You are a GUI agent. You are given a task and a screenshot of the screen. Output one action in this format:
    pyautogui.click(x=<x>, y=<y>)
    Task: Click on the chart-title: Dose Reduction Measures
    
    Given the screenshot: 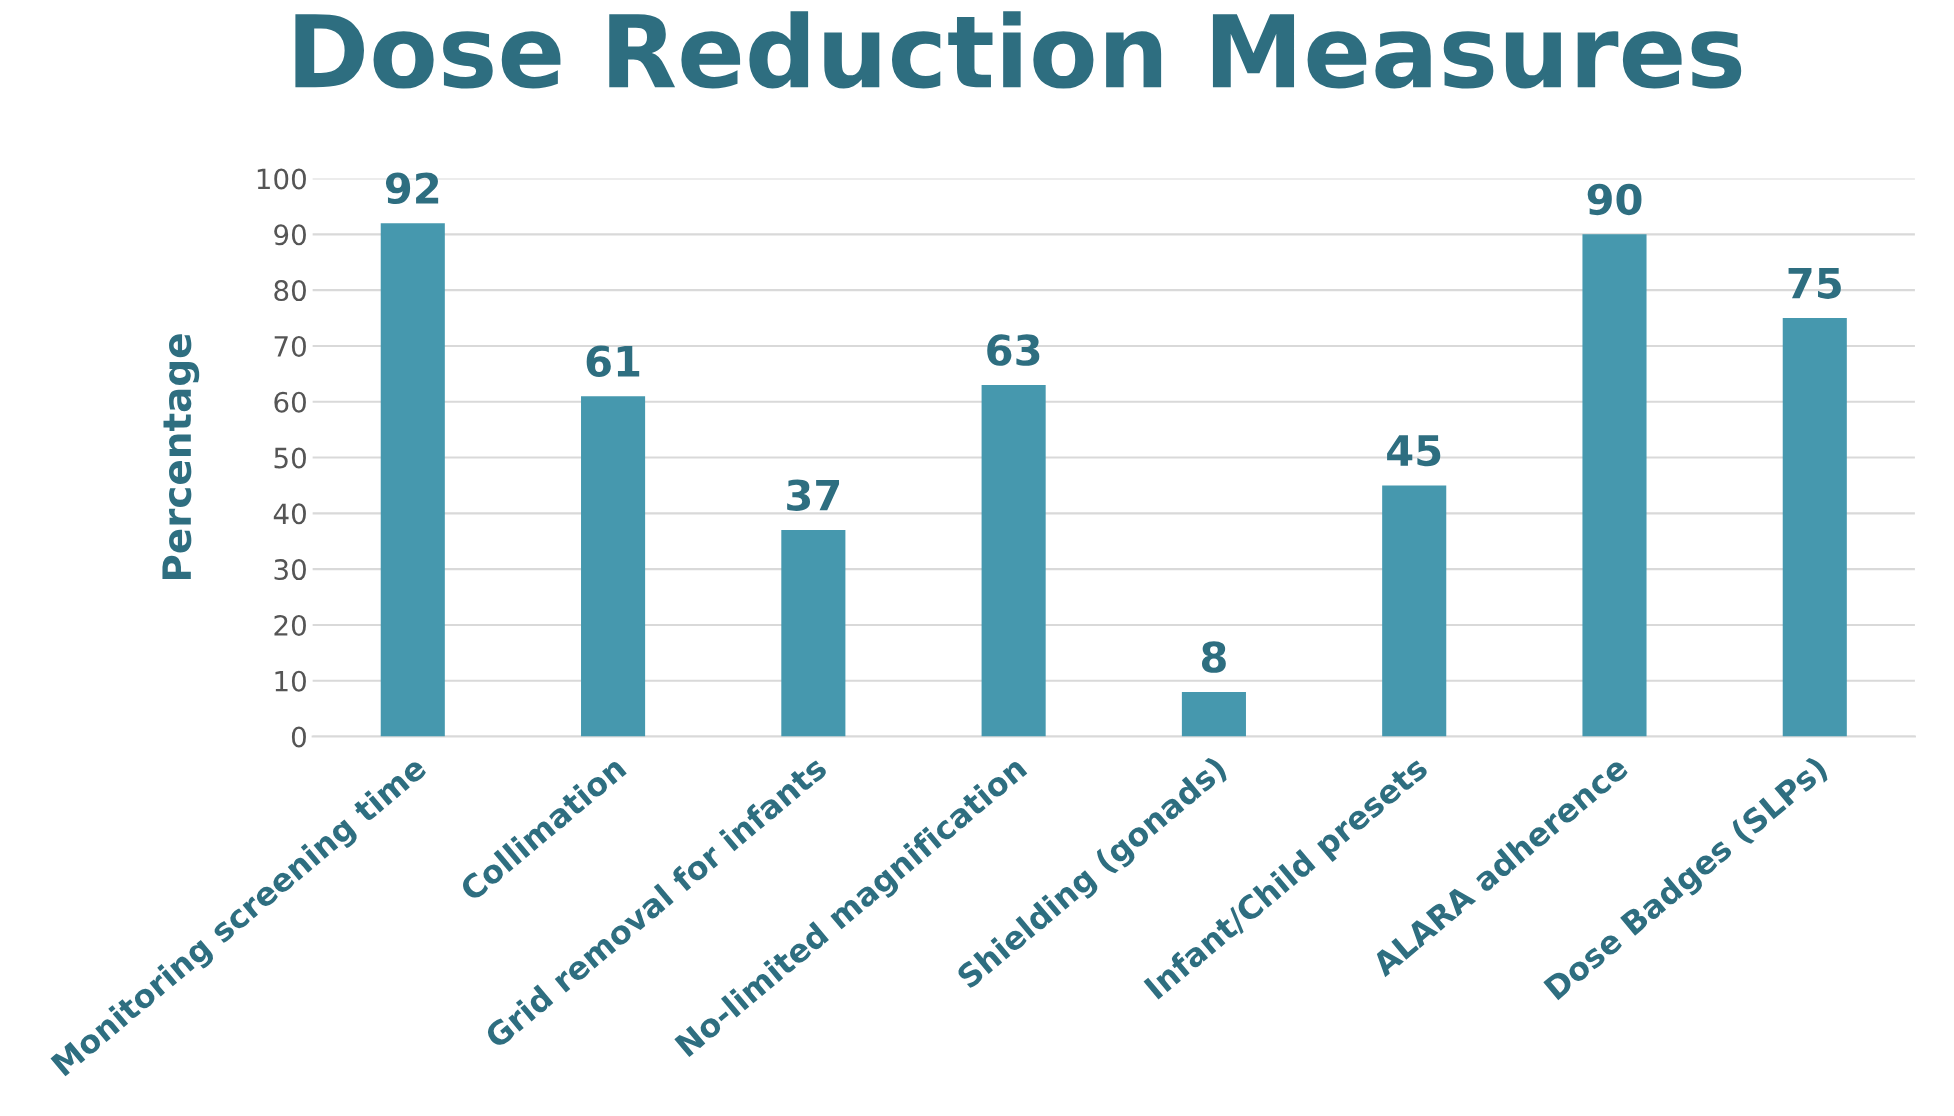 What is the action you would take?
    pyautogui.click(x=1018, y=50)
    